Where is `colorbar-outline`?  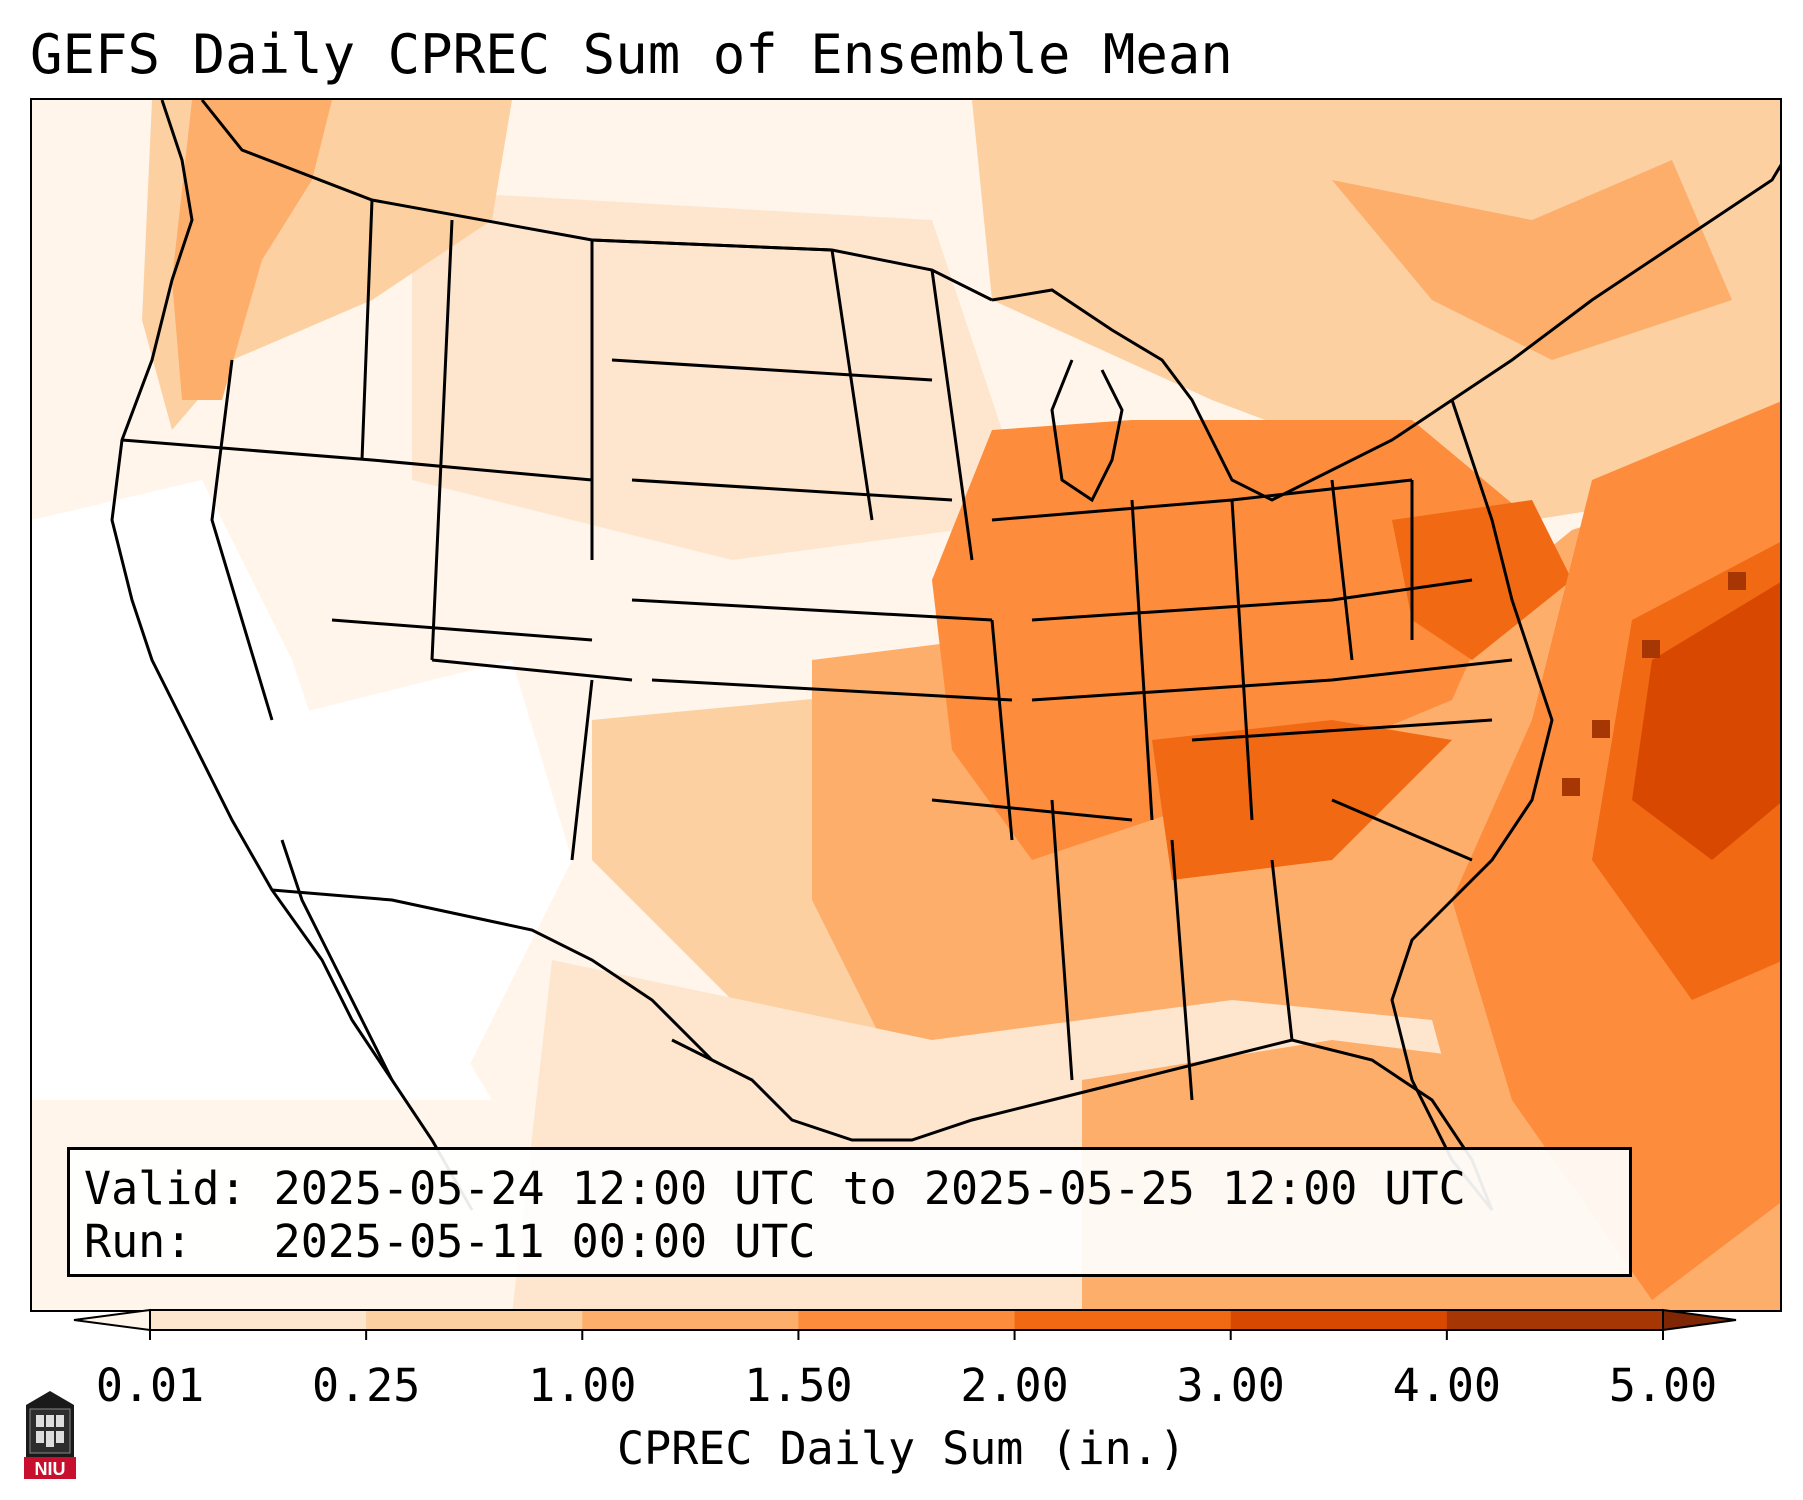 colorbar-outline is located at coordinates (906, 1320).